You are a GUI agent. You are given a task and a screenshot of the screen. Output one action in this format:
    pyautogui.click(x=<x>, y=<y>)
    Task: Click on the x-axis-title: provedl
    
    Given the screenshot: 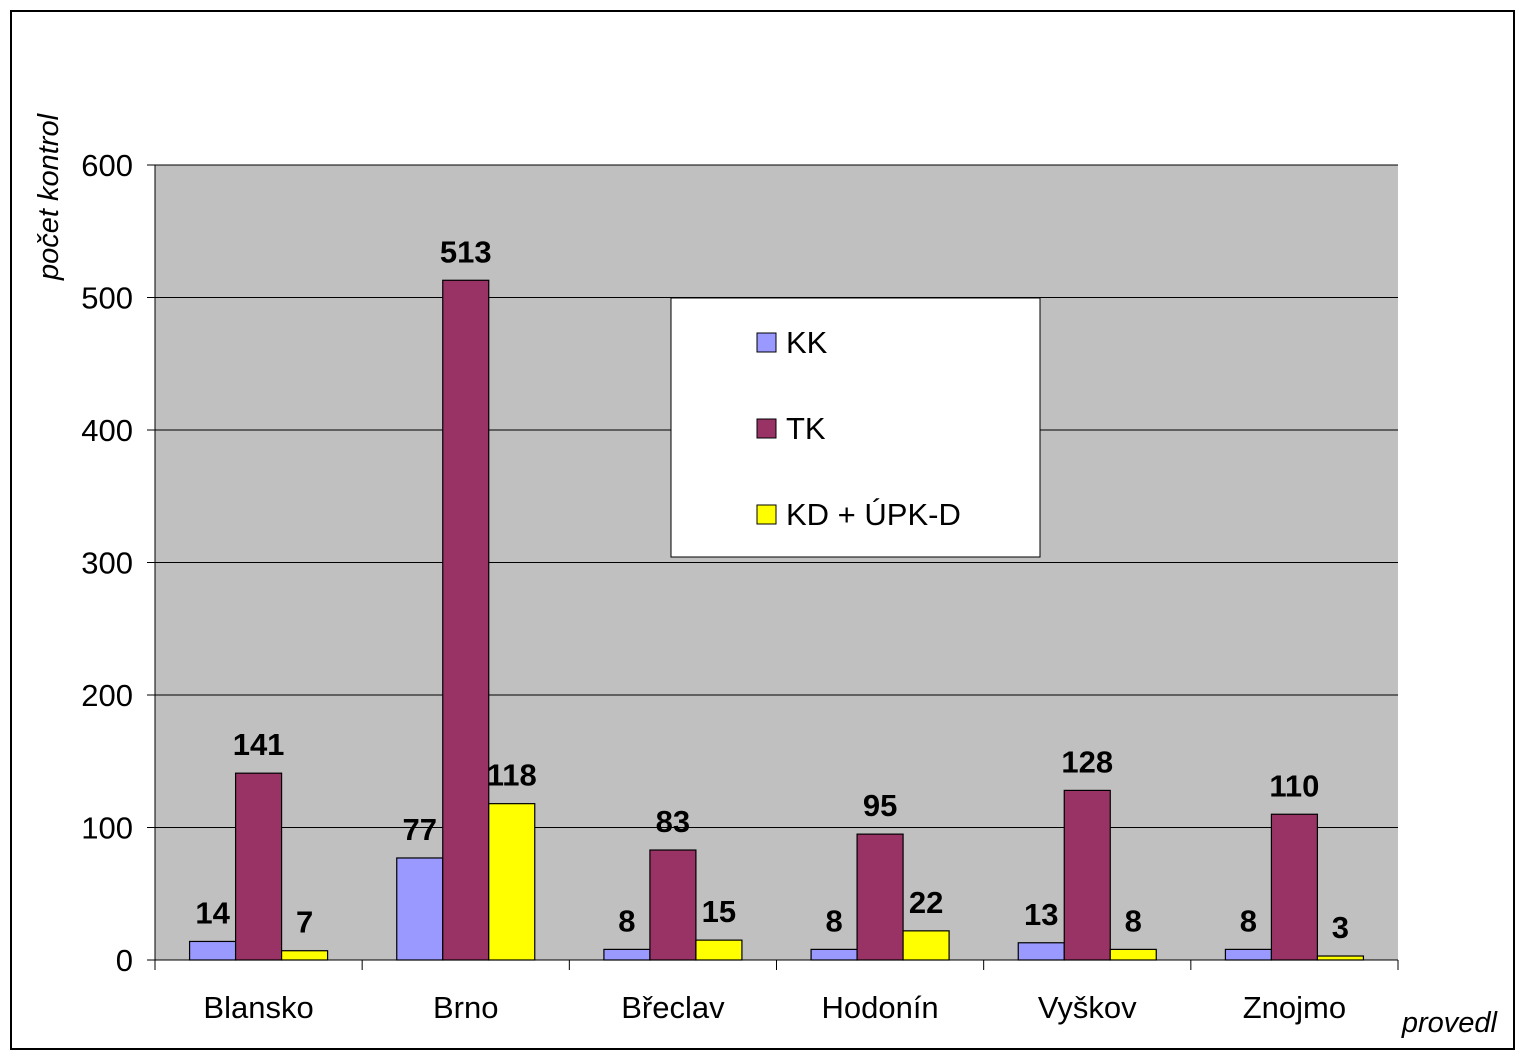 What is the action you would take?
    pyautogui.click(x=1450, y=1023)
    